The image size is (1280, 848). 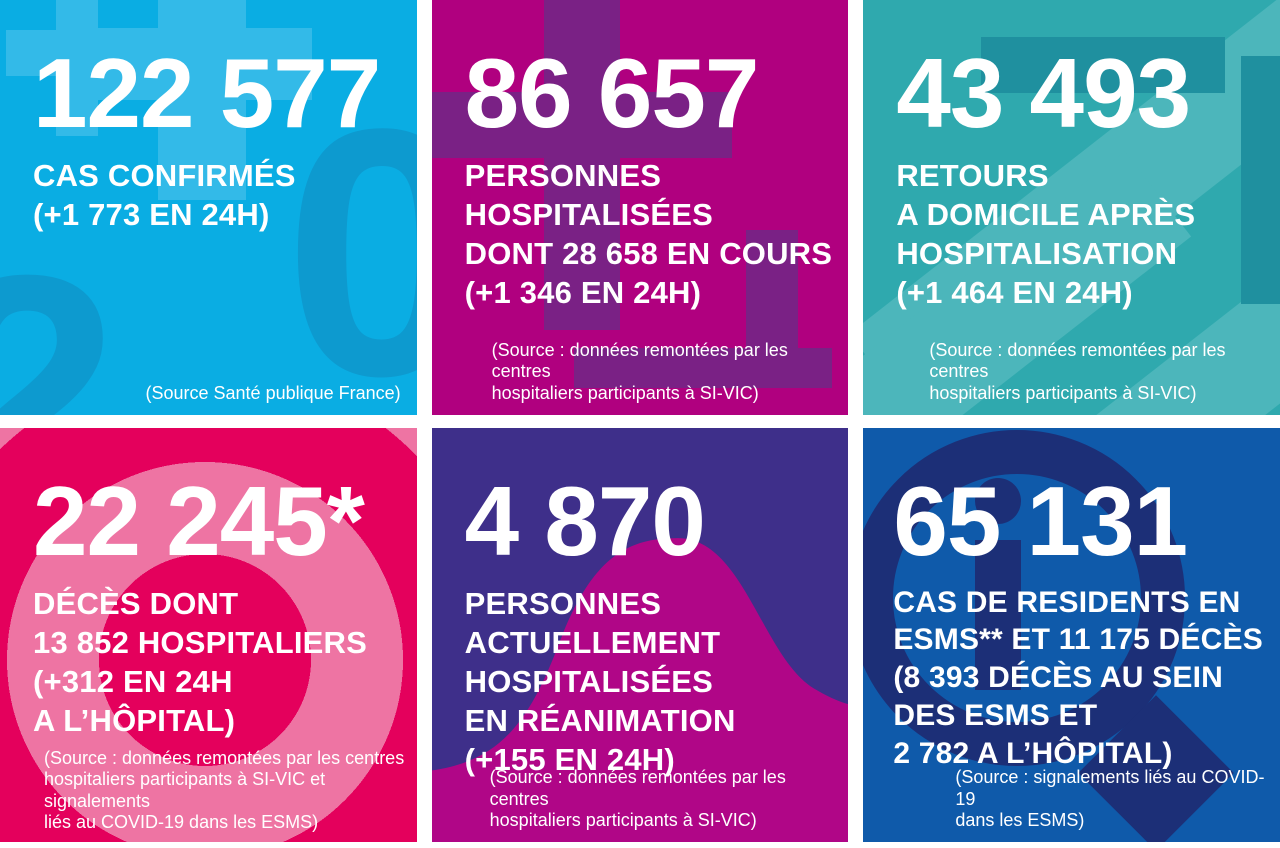 I want to click on stat-value: 43 493, so click(x=1043, y=93).